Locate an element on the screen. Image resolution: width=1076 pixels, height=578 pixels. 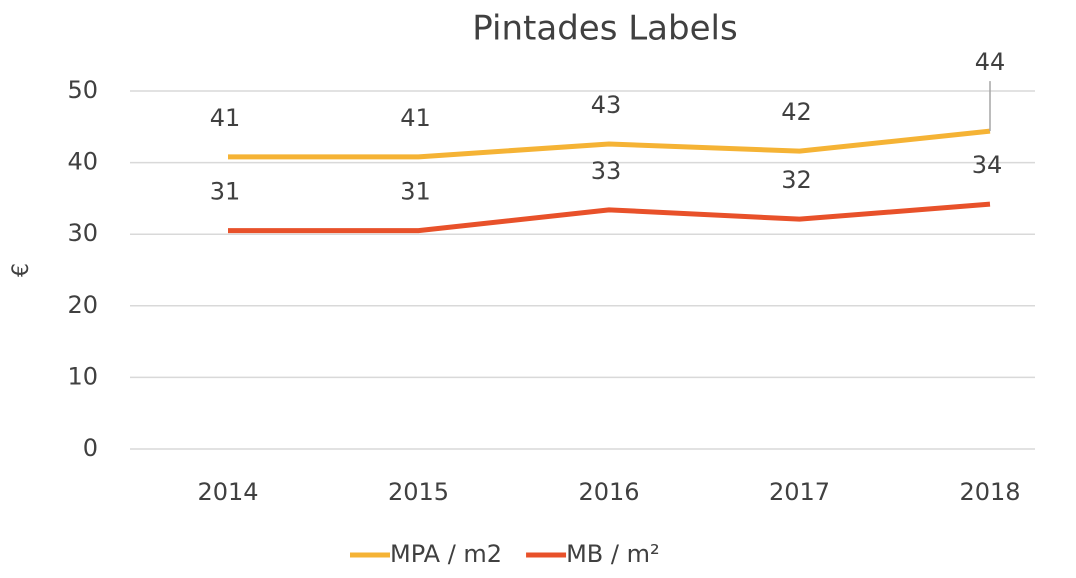
y-tick-label: 30 is located at coordinates (82, 233).